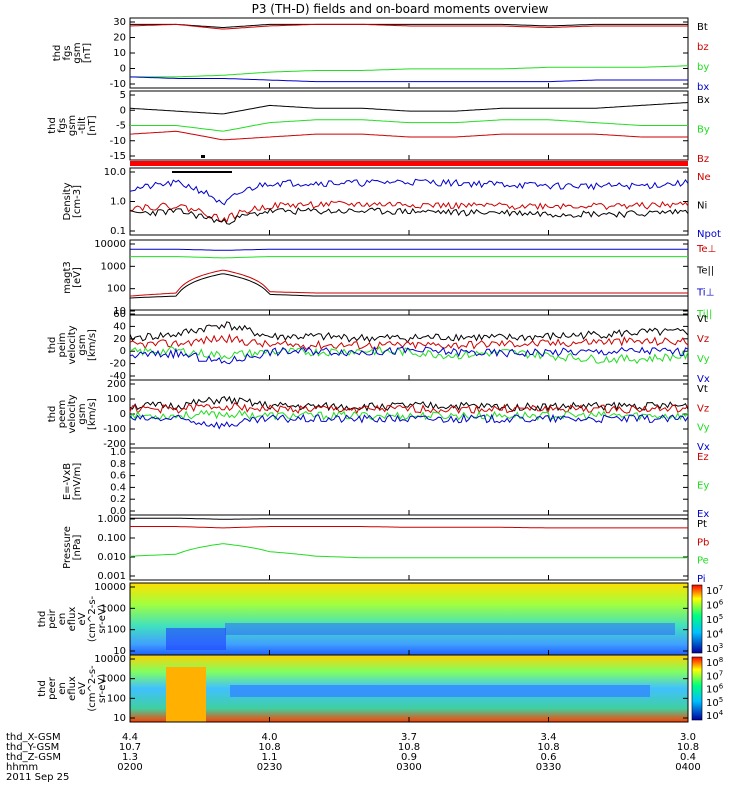 The width and height of the screenshot is (750, 800). What do you see at coordinates (52, 688) in the screenshot?
I see `y-axis-label-line: peer` at bounding box center [52, 688].